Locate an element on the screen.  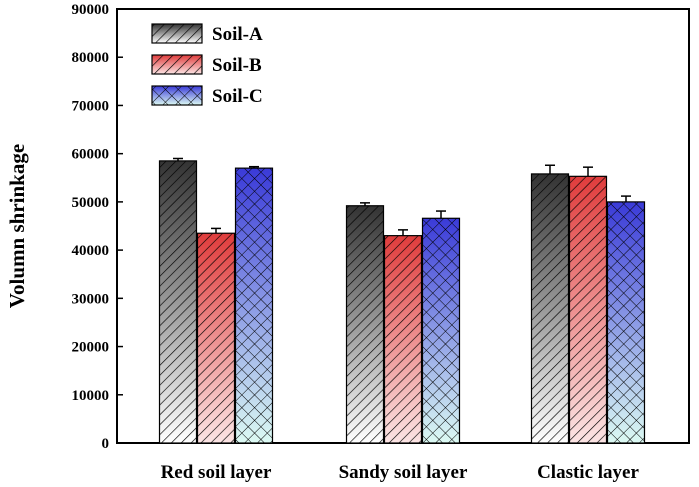
legend-label: Soil-C is located at coordinates (237, 96).